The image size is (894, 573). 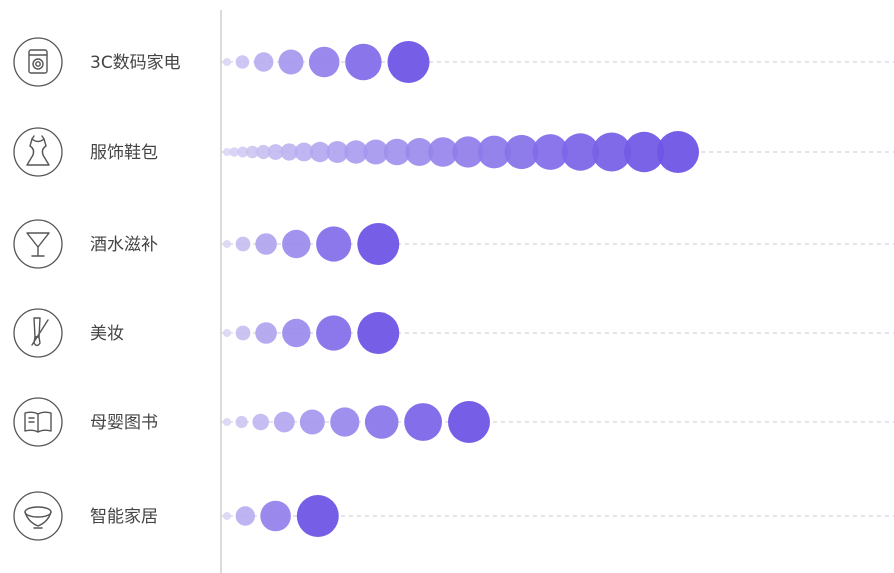 What do you see at coordinates (85, 244) in the screenshot?
I see `category-row-2: 酒水滋补` at bounding box center [85, 244].